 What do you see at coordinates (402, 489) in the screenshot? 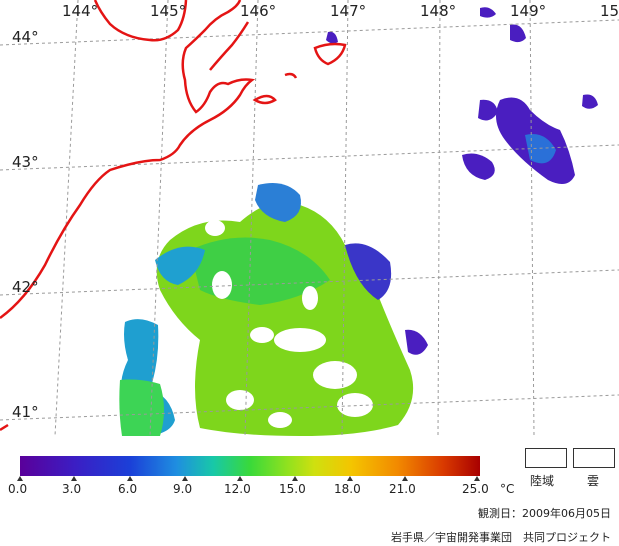
I see `colorbar-tick-label: 21.0` at bounding box center [402, 489].